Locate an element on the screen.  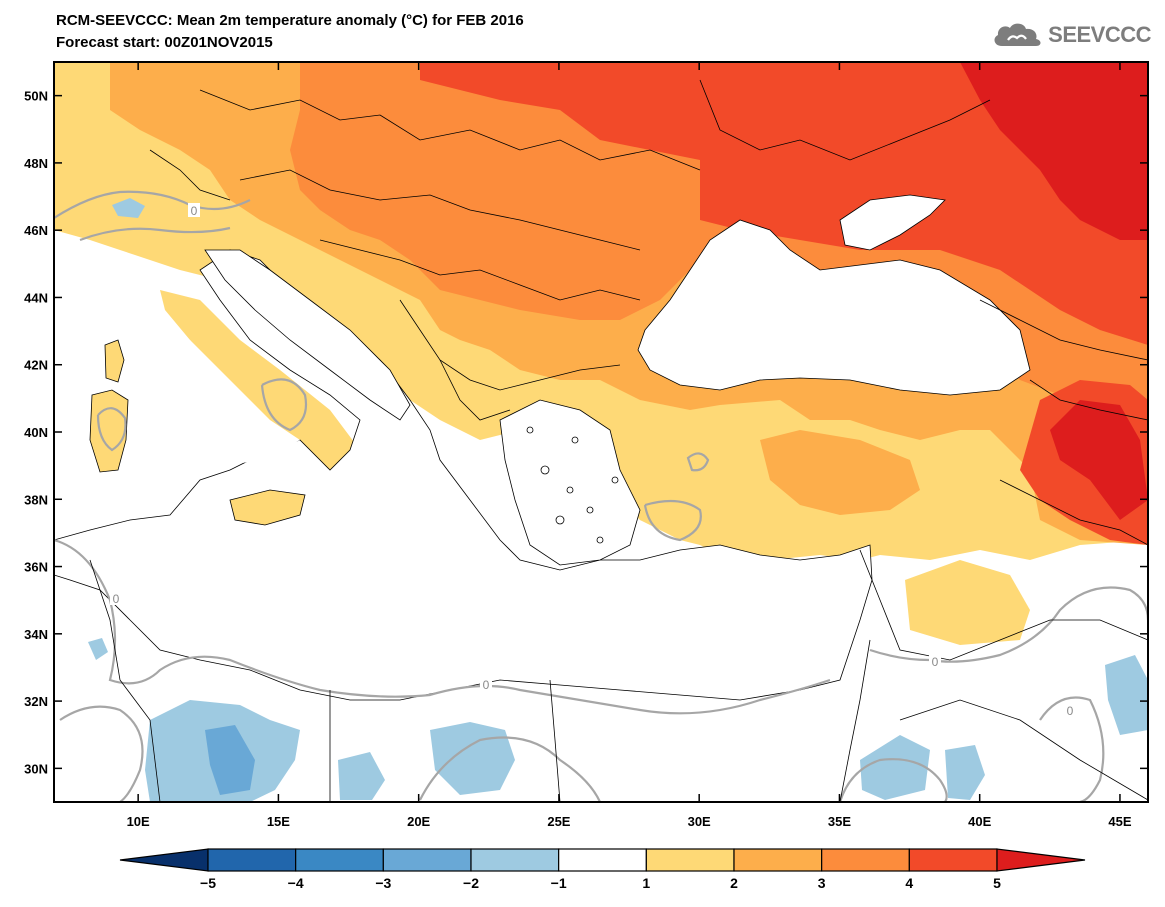
y-tick-label: 34N is located at coordinates (36, 634).